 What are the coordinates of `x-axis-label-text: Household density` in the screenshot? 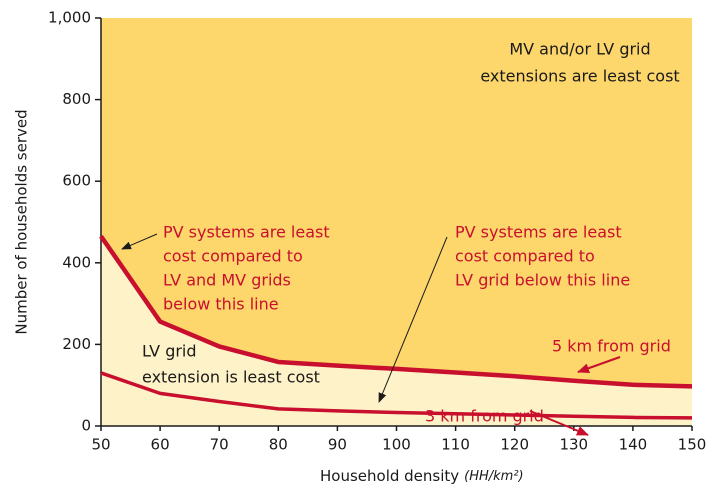 It's located at (389, 476).